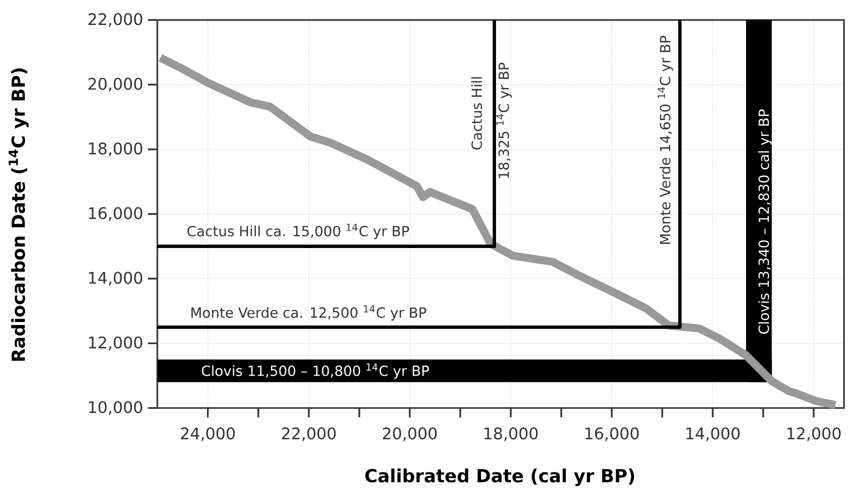 This screenshot has height=496, width=860. Describe the element at coordinates (208, 434) in the screenshot. I see `x-tick-label: 24,000` at that location.